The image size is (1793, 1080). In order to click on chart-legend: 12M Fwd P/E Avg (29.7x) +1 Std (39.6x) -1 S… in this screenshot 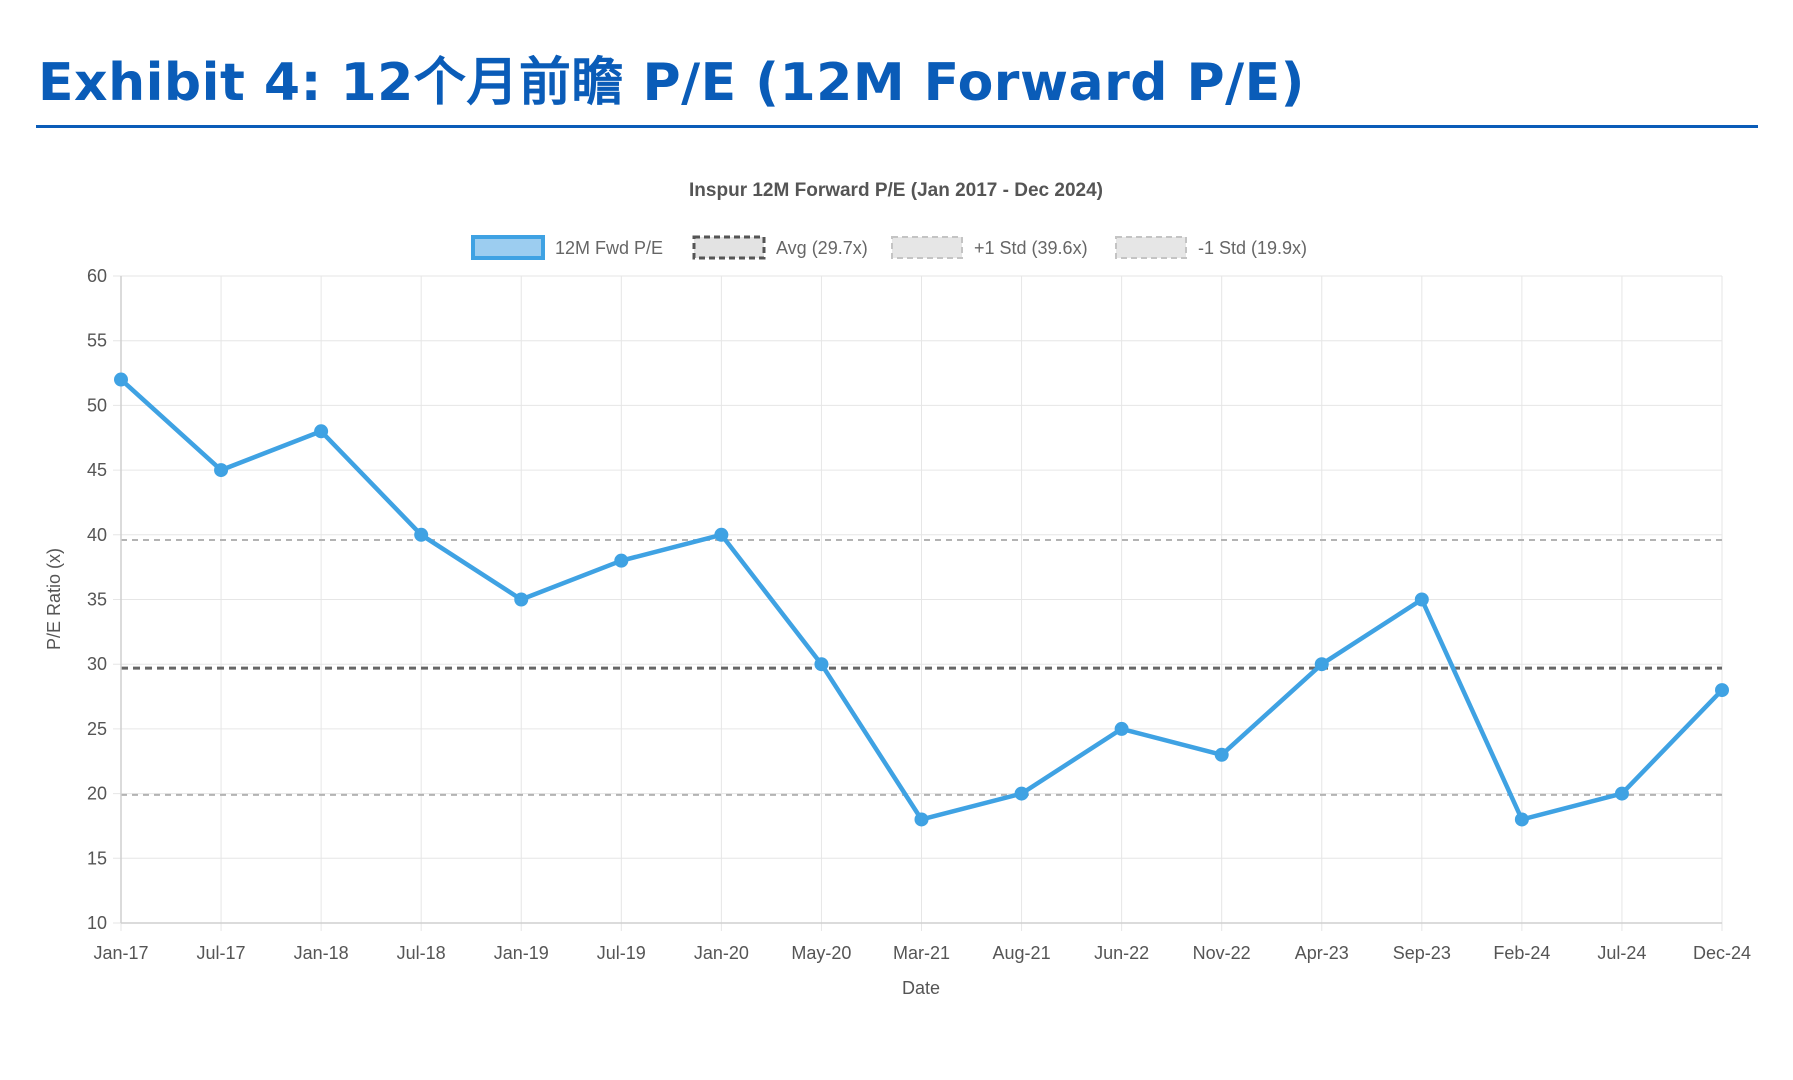, I will do `click(889, 247)`.